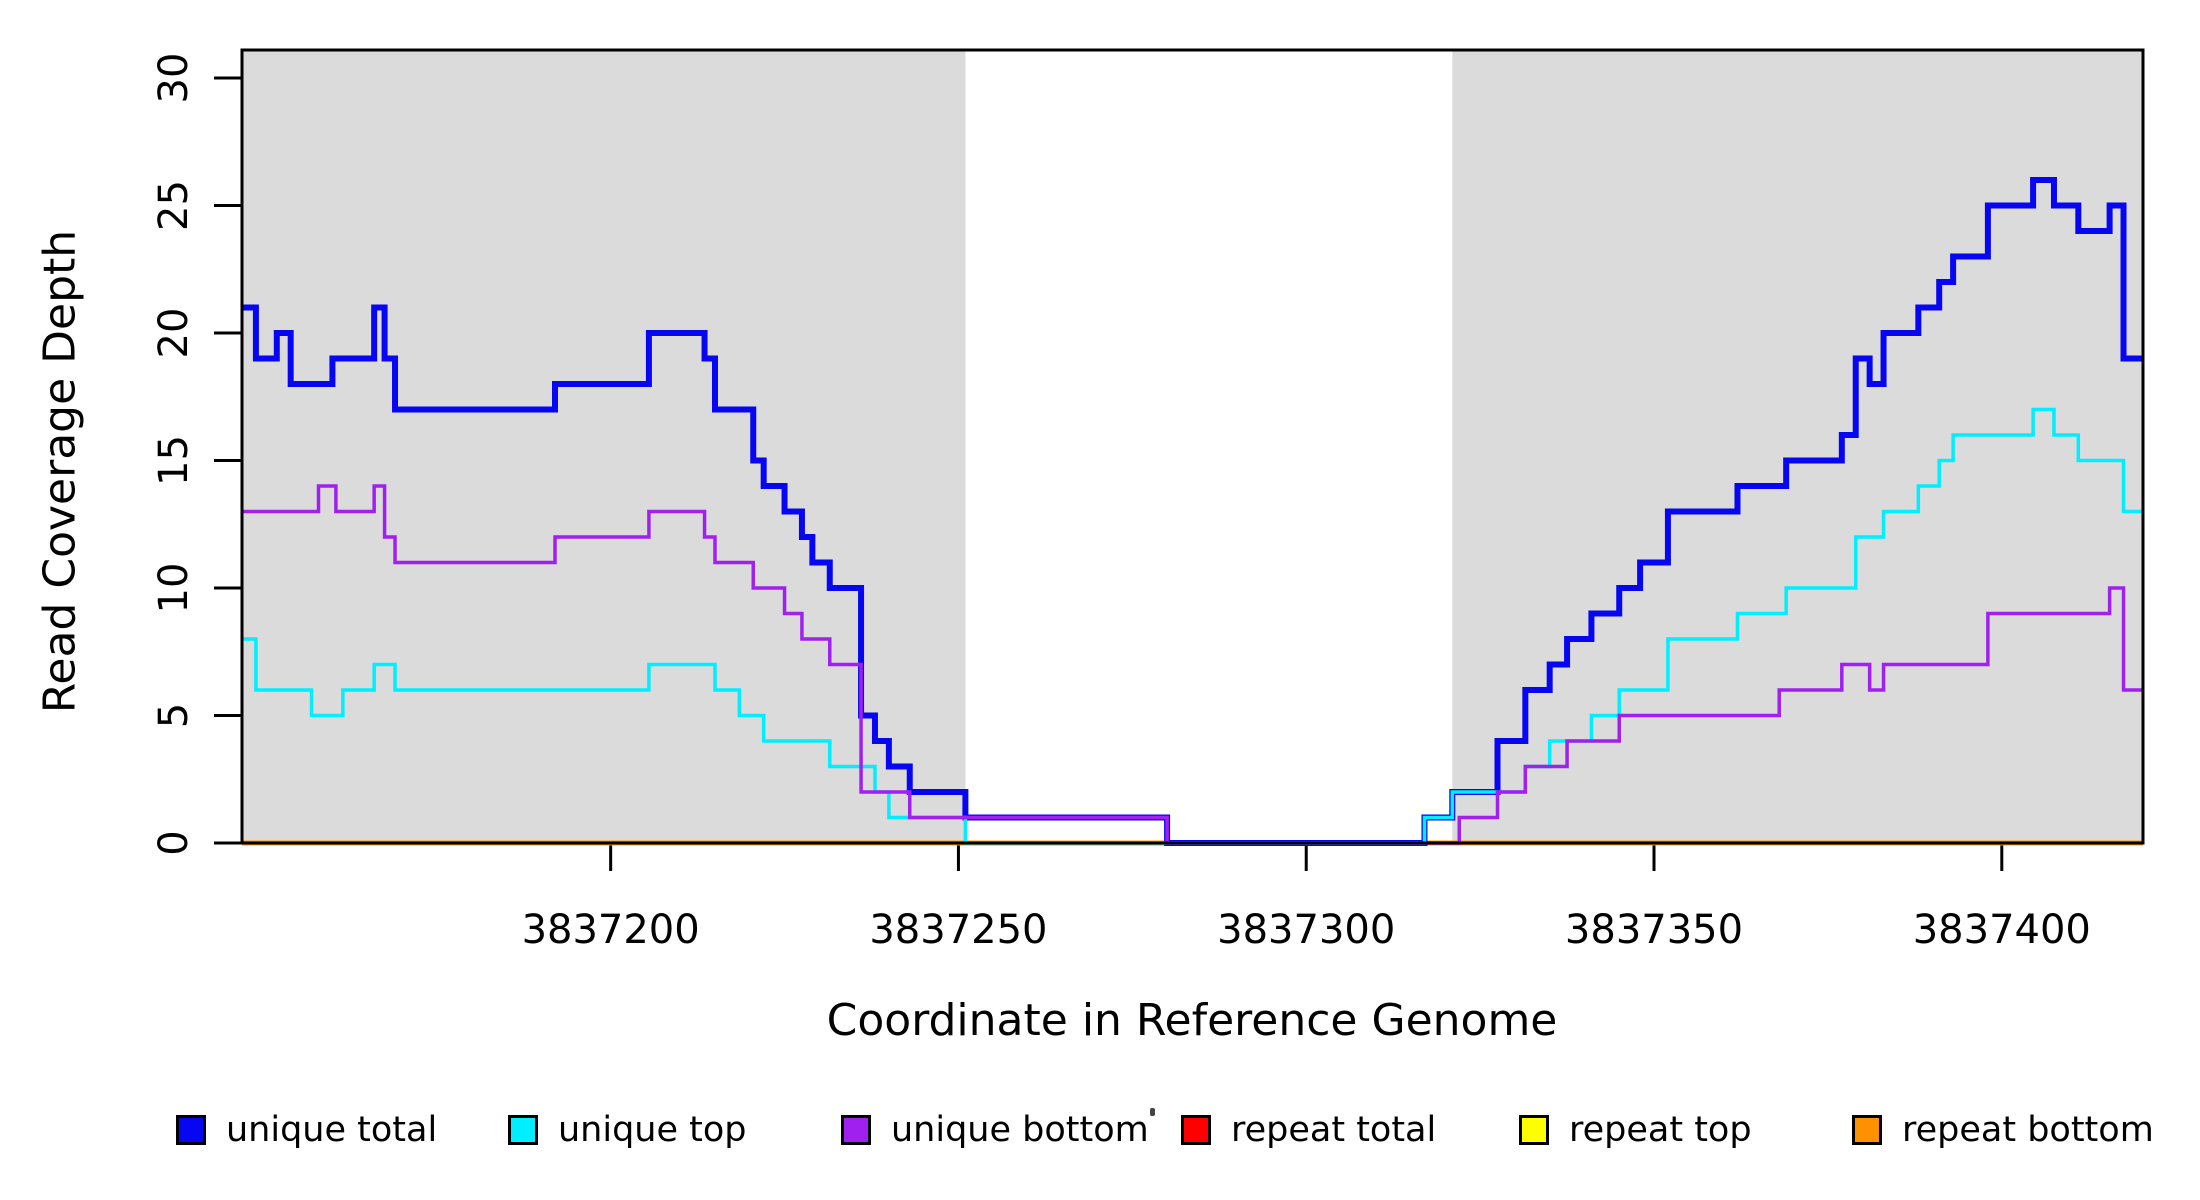 Image resolution: width=2200 pixels, height=1200 pixels. I want to click on x-tick-label: 3837300, so click(1306, 930).